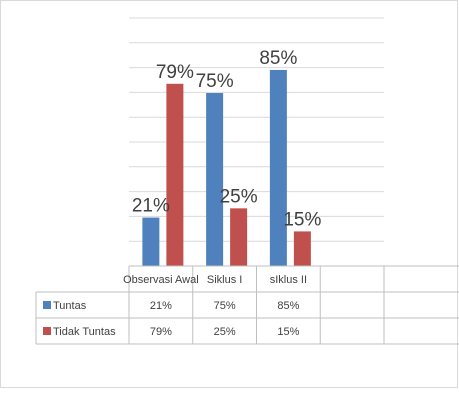 The width and height of the screenshot is (459, 394). Describe the element at coordinates (47, 331) in the screenshot. I see `legend-key-tidak-tuntas` at that location.